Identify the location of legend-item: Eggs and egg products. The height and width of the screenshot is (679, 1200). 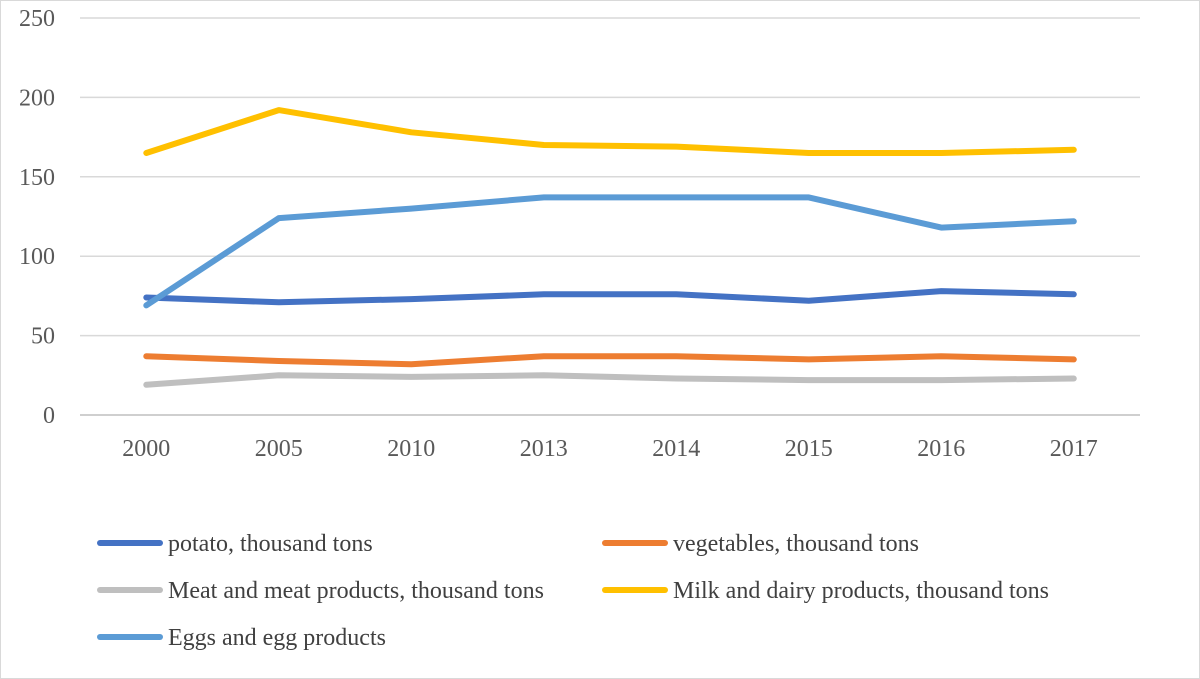
(241, 638).